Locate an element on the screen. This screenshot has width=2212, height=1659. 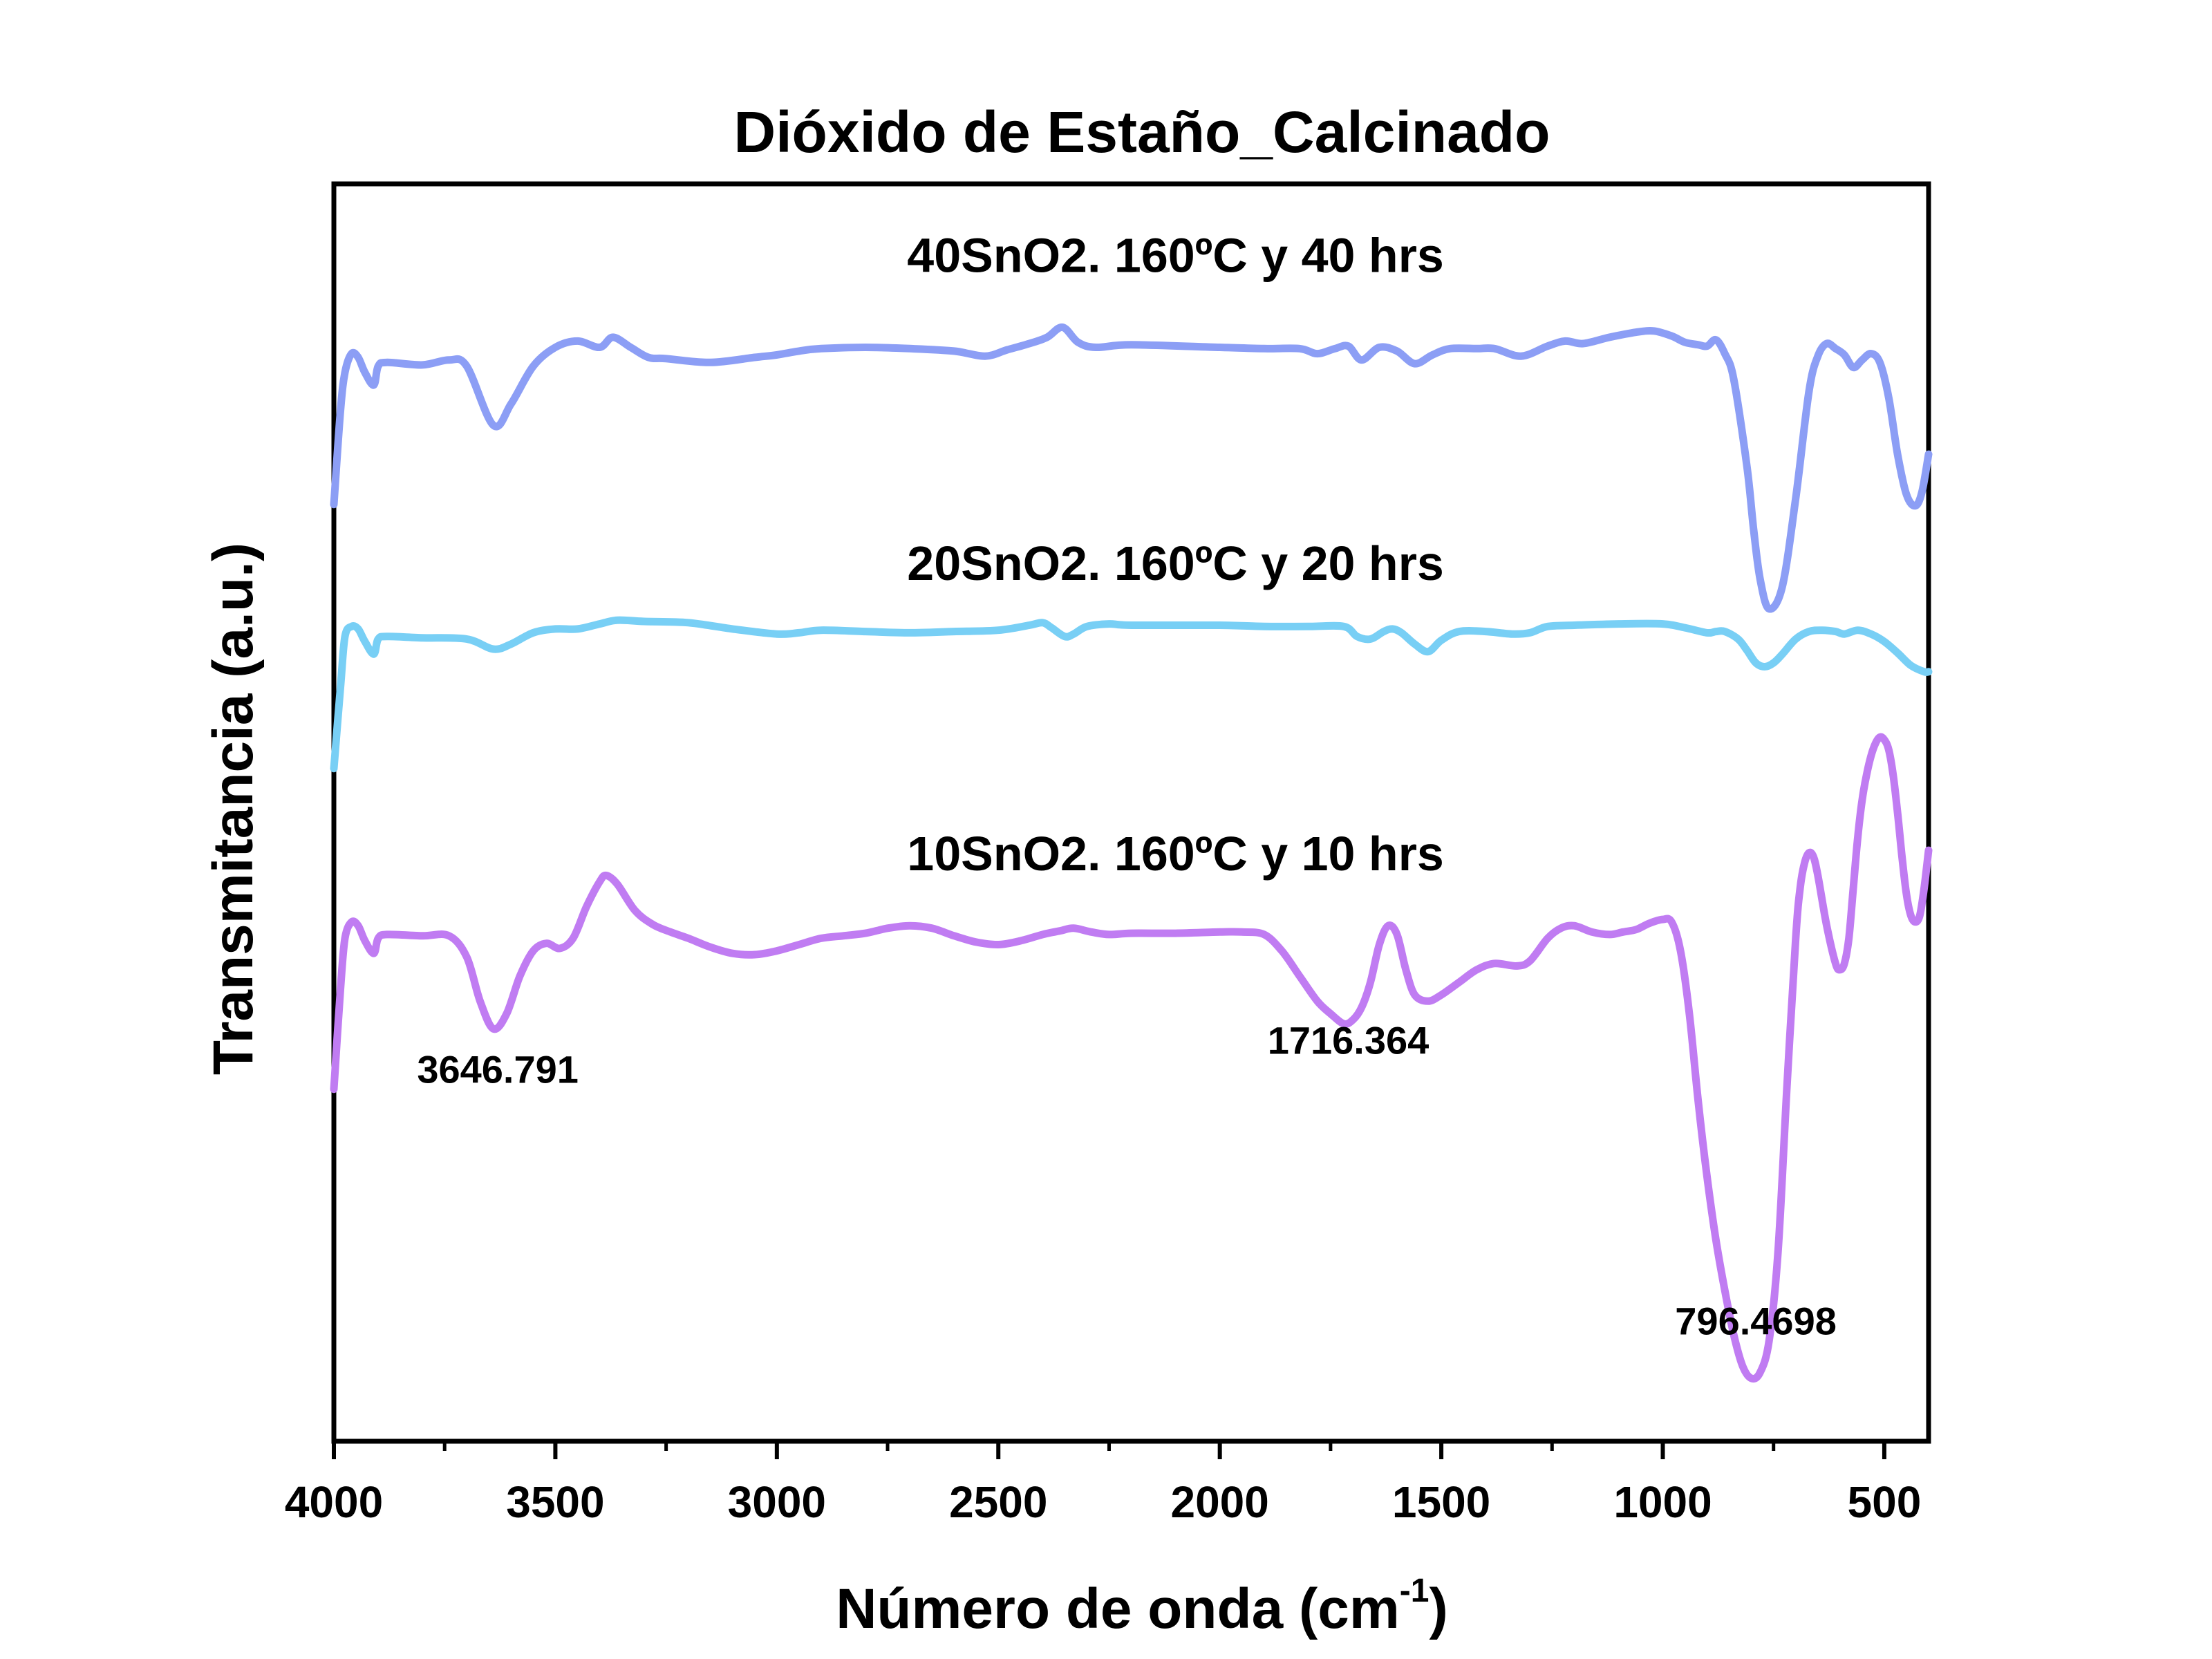
peak-label-796: 796.4698 is located at coordinates (1756, 1320).